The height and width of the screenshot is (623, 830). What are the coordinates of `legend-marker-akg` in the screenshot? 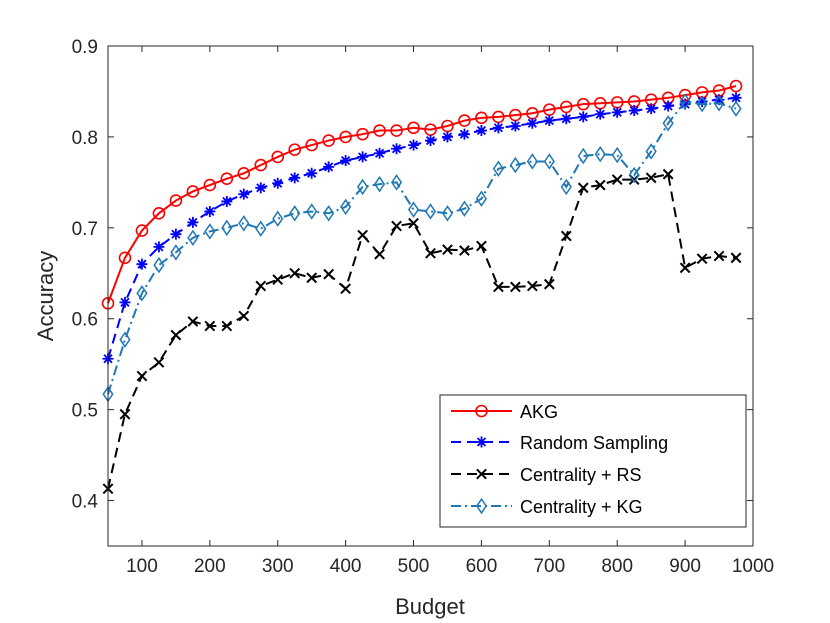 It's located at (481, 411).